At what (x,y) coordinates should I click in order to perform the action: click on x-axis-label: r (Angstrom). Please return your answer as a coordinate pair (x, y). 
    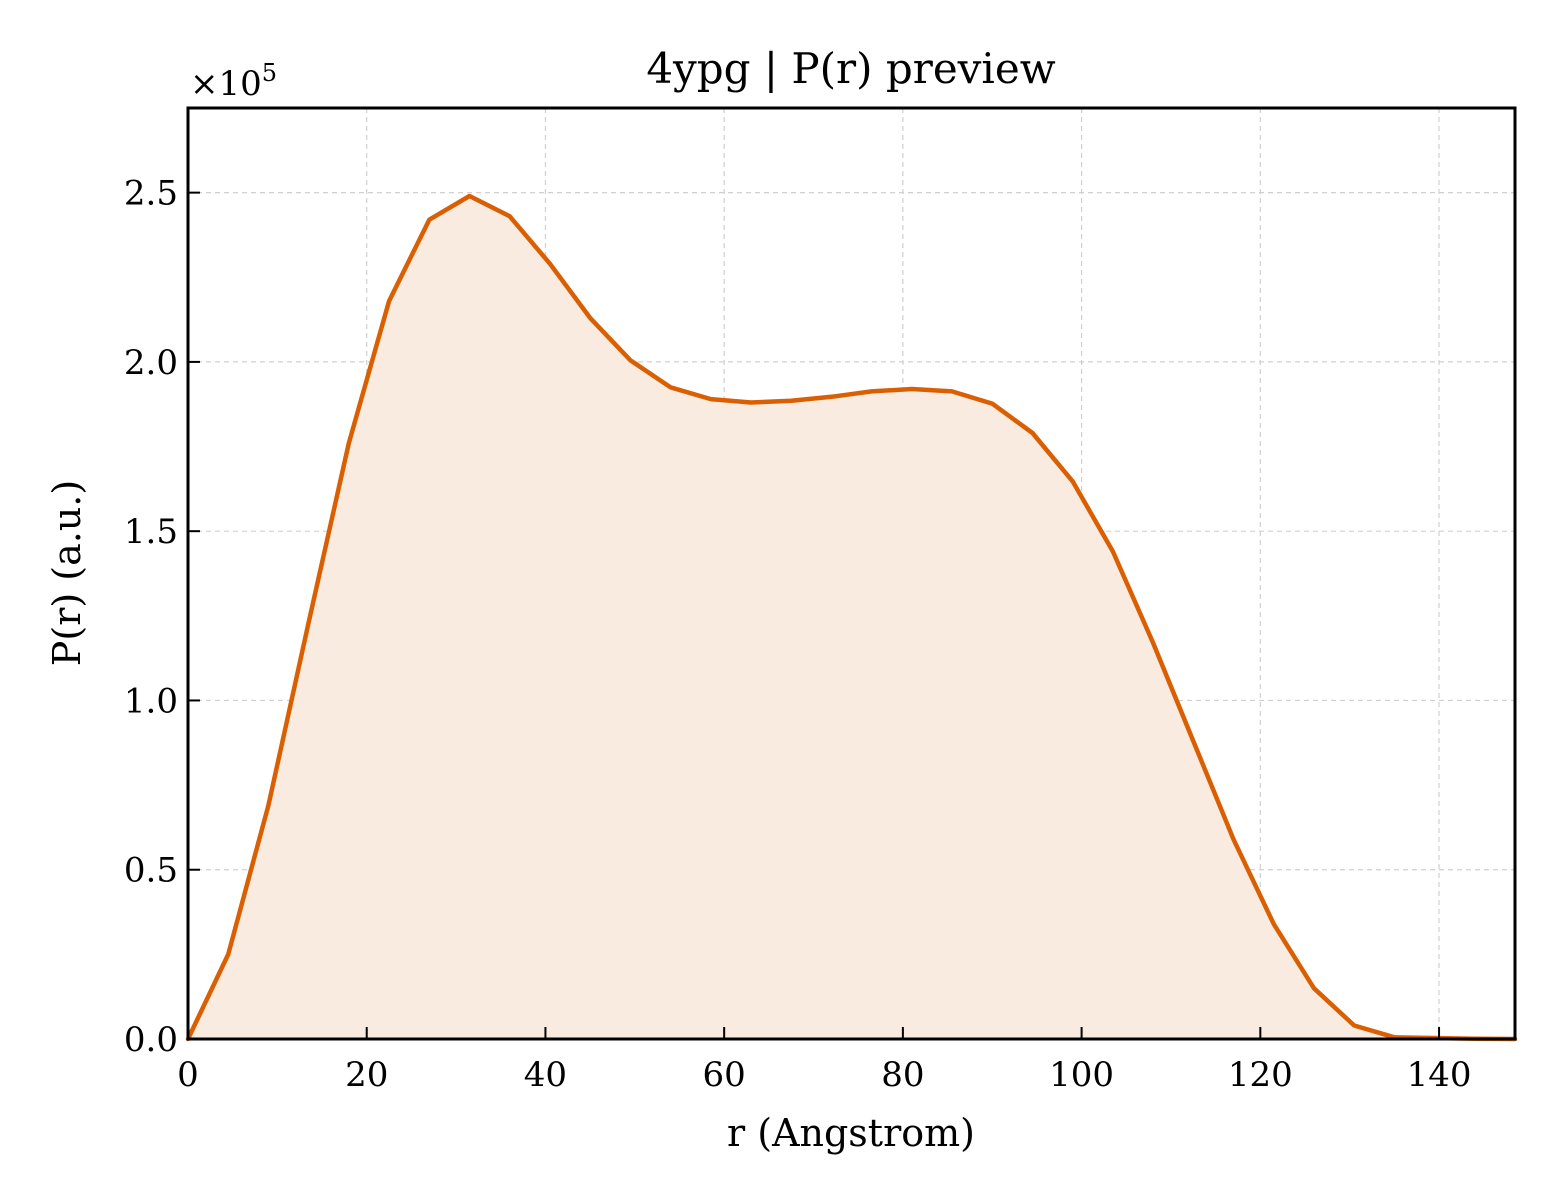
    Looking at the image, I should click on (851, 1133).